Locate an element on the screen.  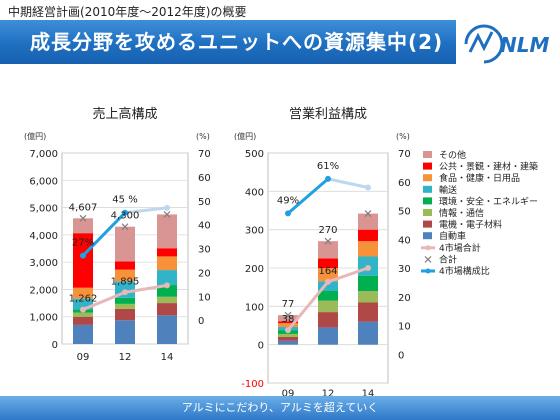
x-tick-label-sales: 14 is located at coordinates (167, 357).